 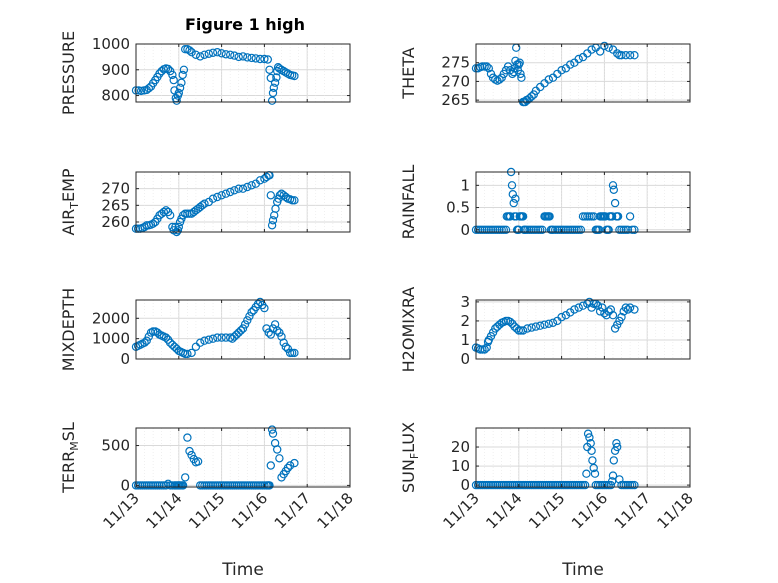 I want to click on y-tick-label: 1, so click(x=465, y=340).